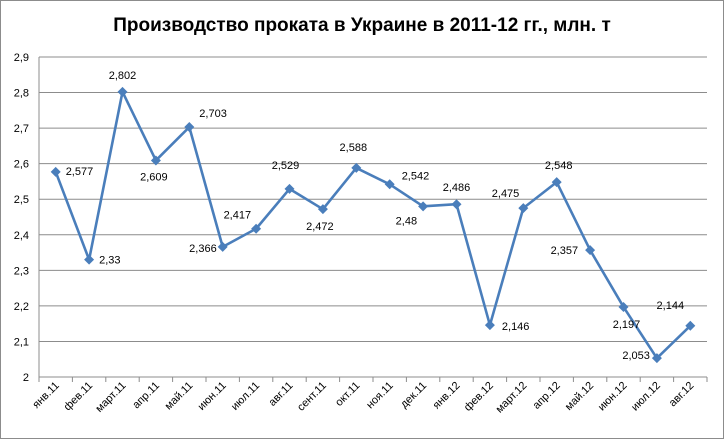  Describe the element at coordinates (506, 194) in the screenshot. I see `data-label: 2,475` at that location.